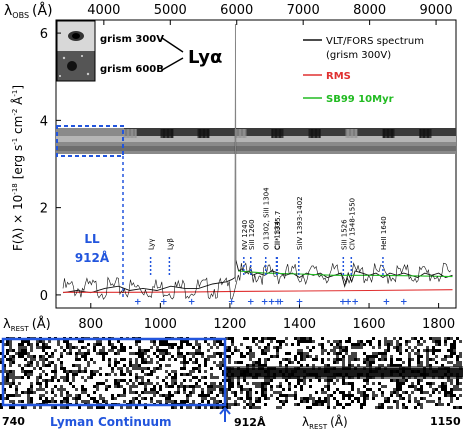  Describe the element at coordinates (225, 414) in the screenshot. I see `ll-arrow-icon` at that location.